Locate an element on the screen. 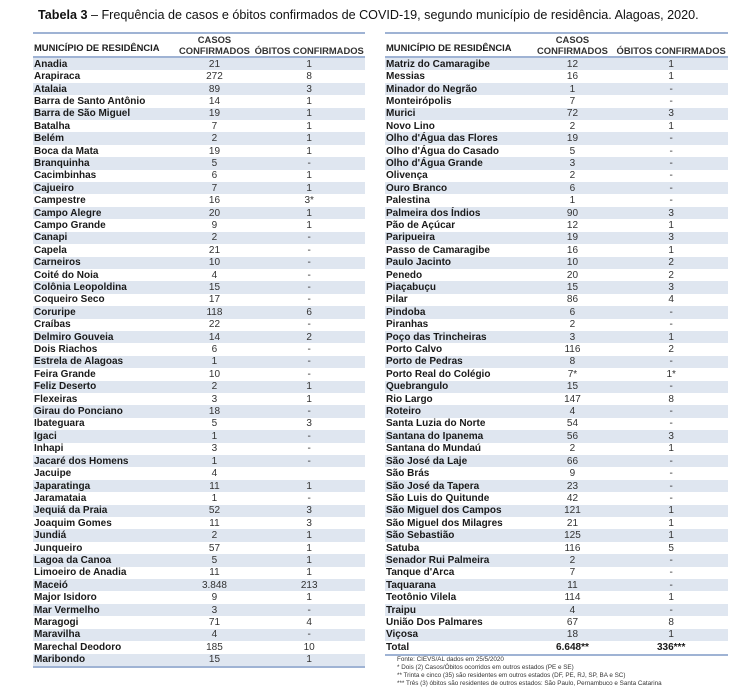 The width and height of the screenshot is (750, 698). table-row: Coqueiro Seco 17 - is located at coordinates (199, 300).